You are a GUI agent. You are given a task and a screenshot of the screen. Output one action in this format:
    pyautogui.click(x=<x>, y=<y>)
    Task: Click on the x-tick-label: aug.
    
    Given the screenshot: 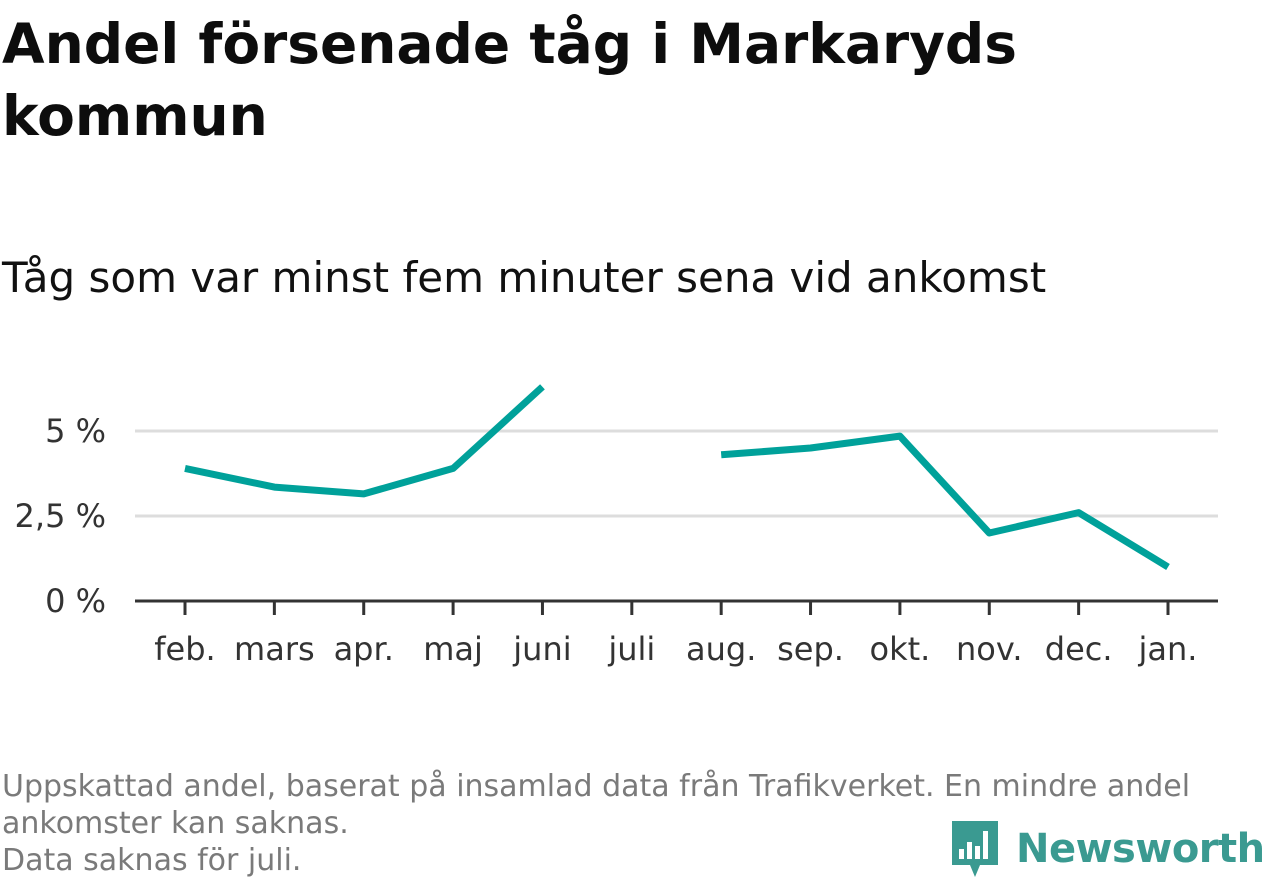 What is the action you would take?
    pyautogui.click(x=721, y=649)
    